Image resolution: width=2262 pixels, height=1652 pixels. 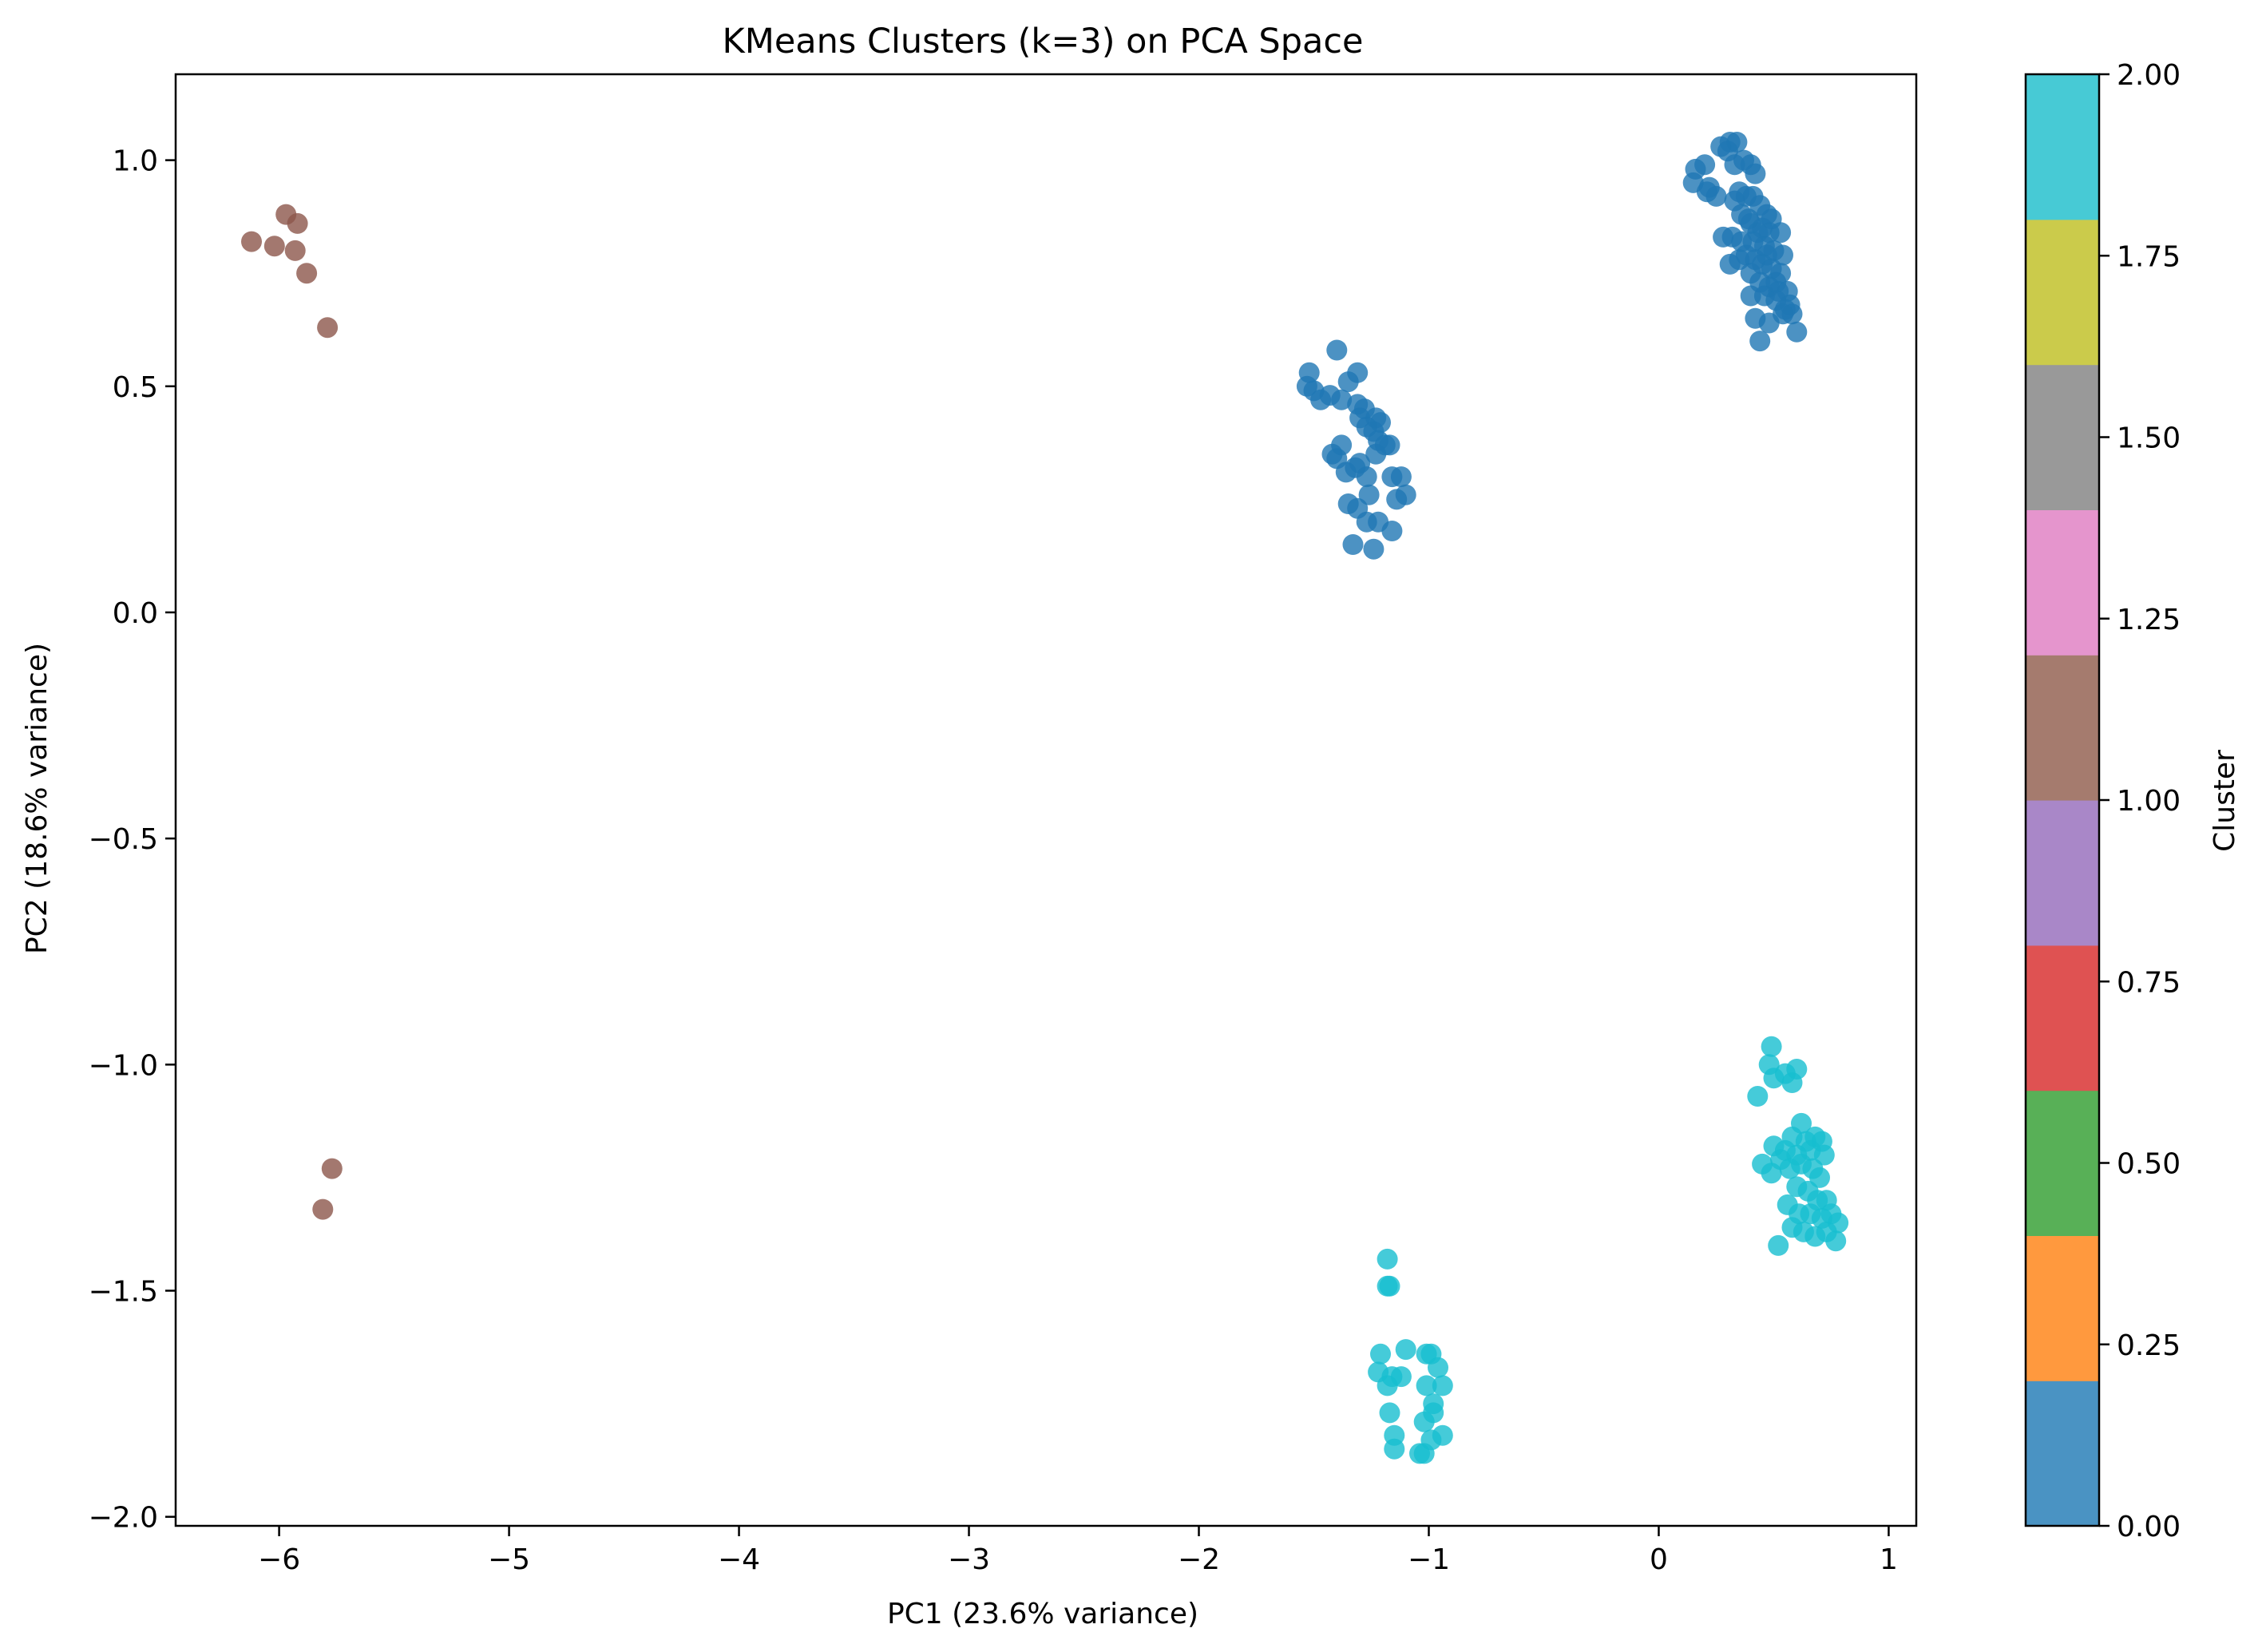 What do you see at coordinates (2149, 620) in the screenshot?
I see `colorbar-tick-label: 1.25` at bounding box center [2149, 620].